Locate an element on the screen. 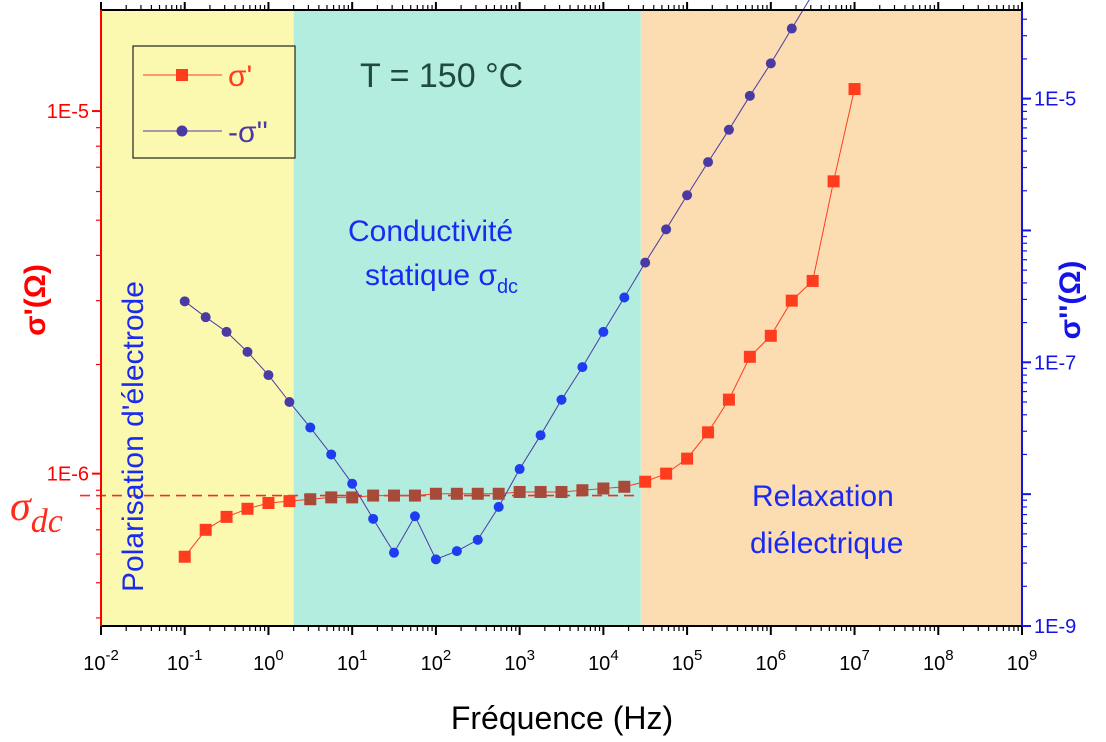 This screenshot has width=1106, height=742. sigma-dc-symbol: σ is located at coordinates (21, 507).